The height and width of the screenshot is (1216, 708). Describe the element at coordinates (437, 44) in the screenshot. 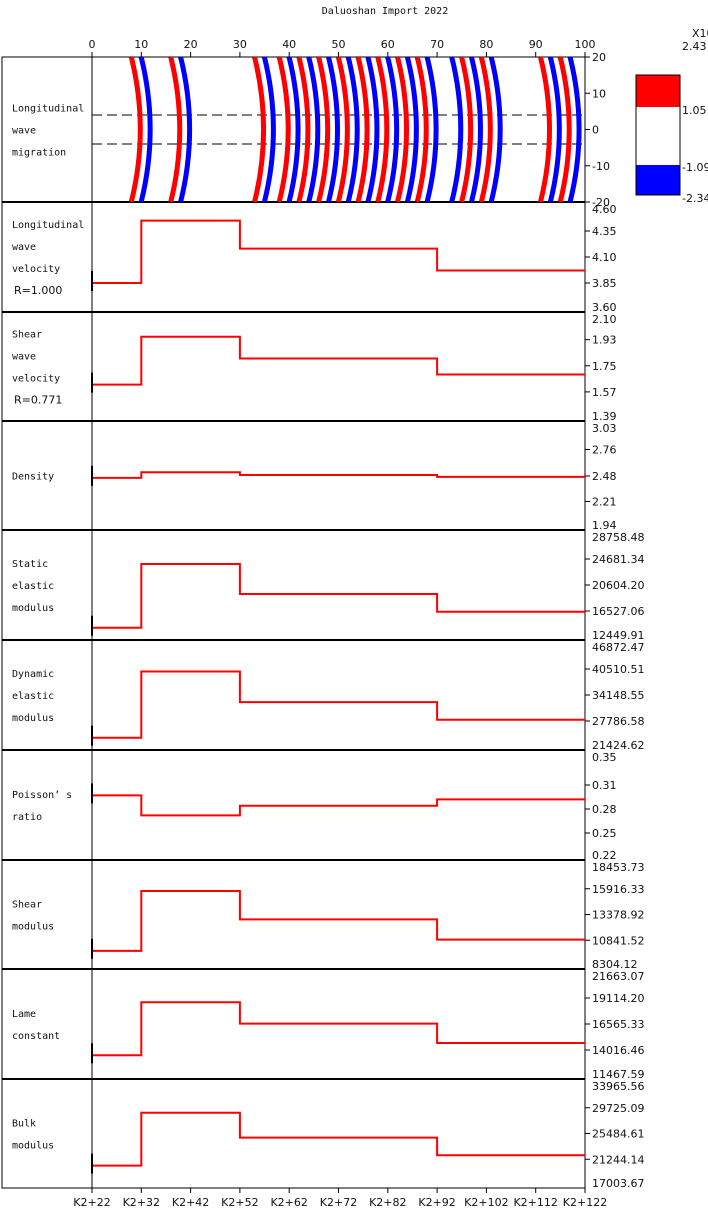

I see `top-axis-tick-label: 70` at that location.